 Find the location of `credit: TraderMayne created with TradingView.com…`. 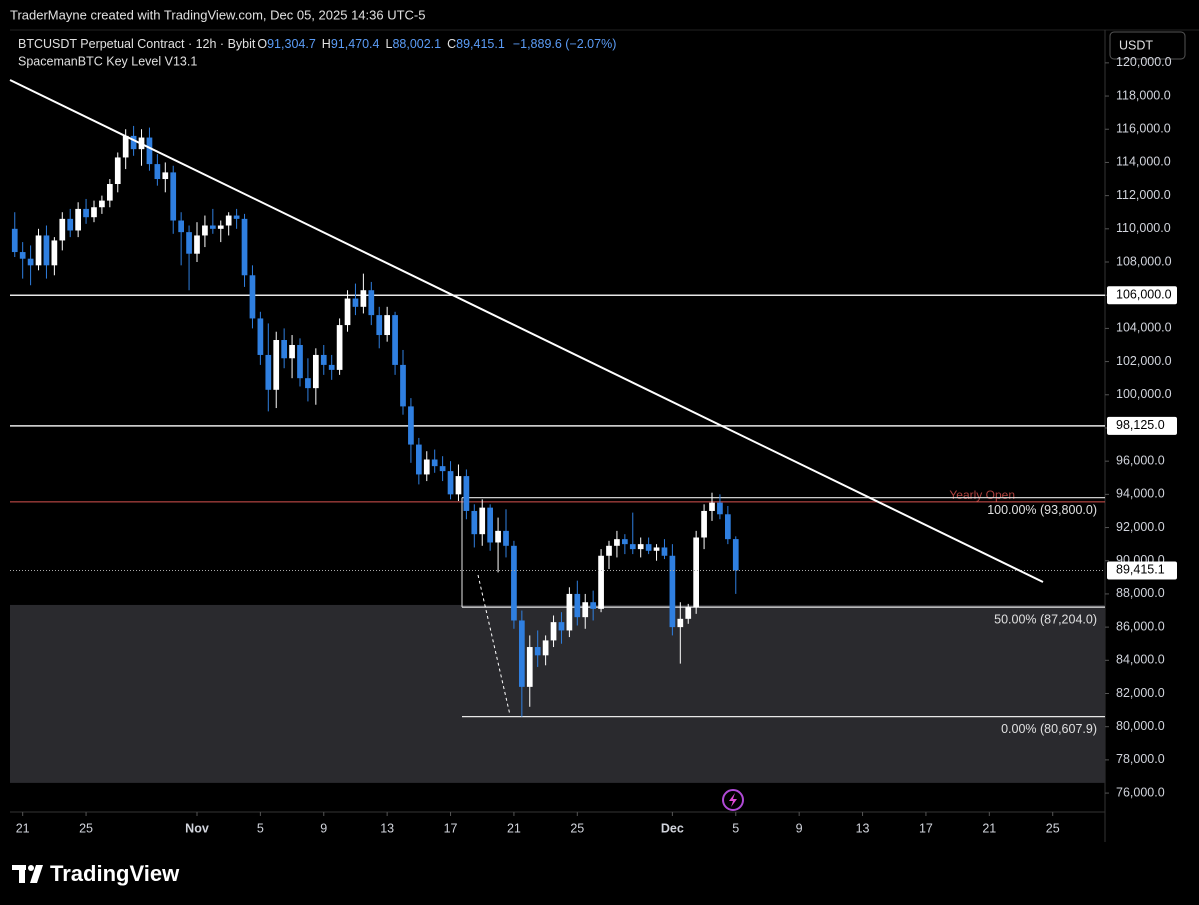

credit: TraderMayne created with TradingView.com… is located at coordinates (218, 14).